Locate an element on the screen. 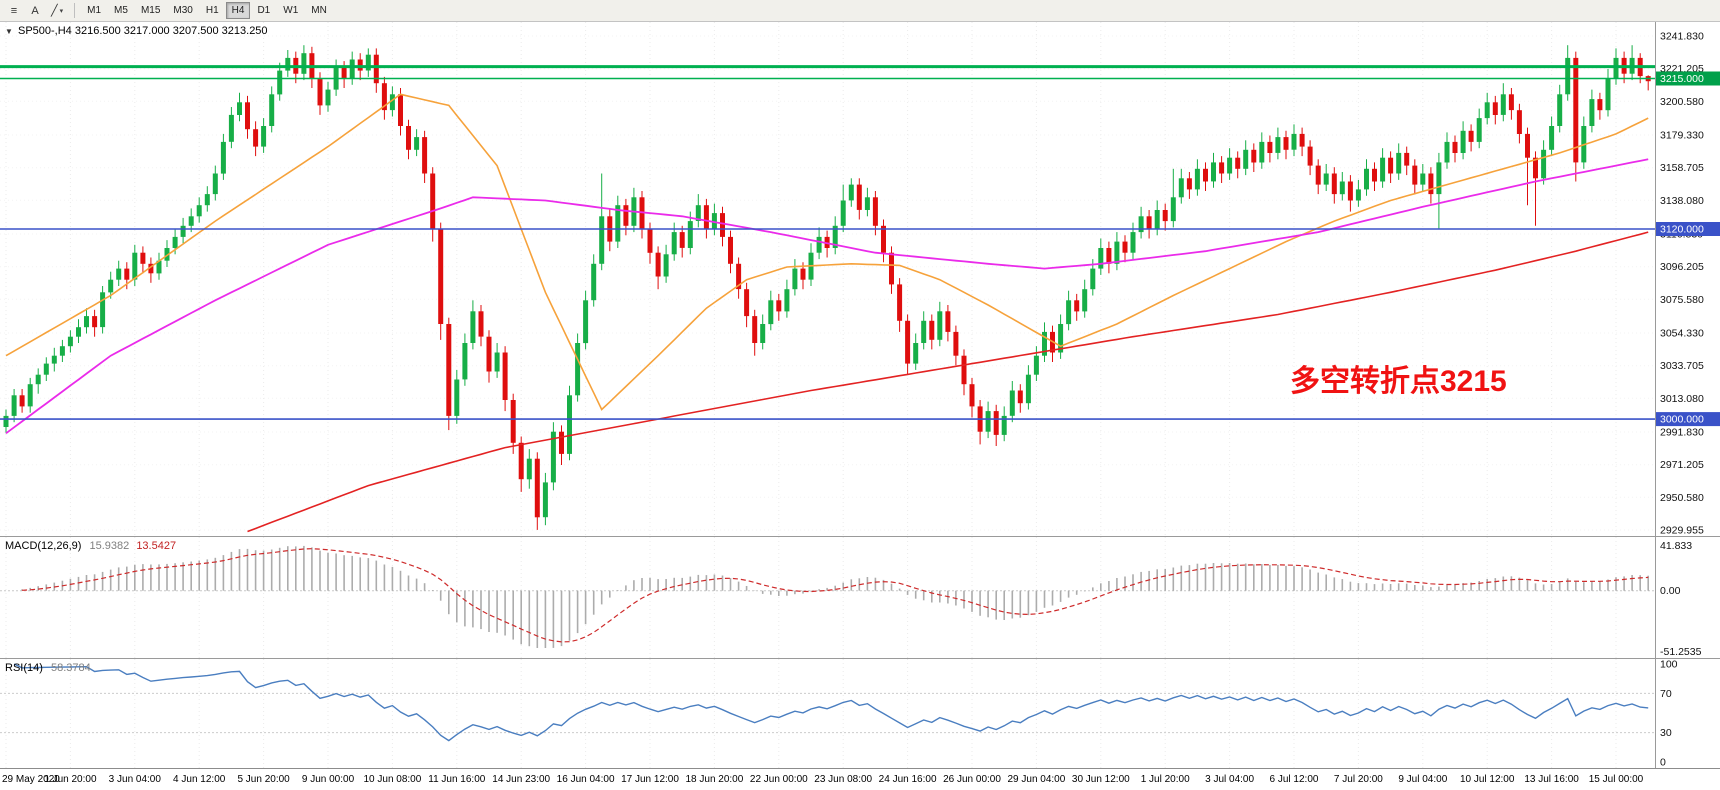  timeframe-mn-button: MN is located at coordinates (319, 10).